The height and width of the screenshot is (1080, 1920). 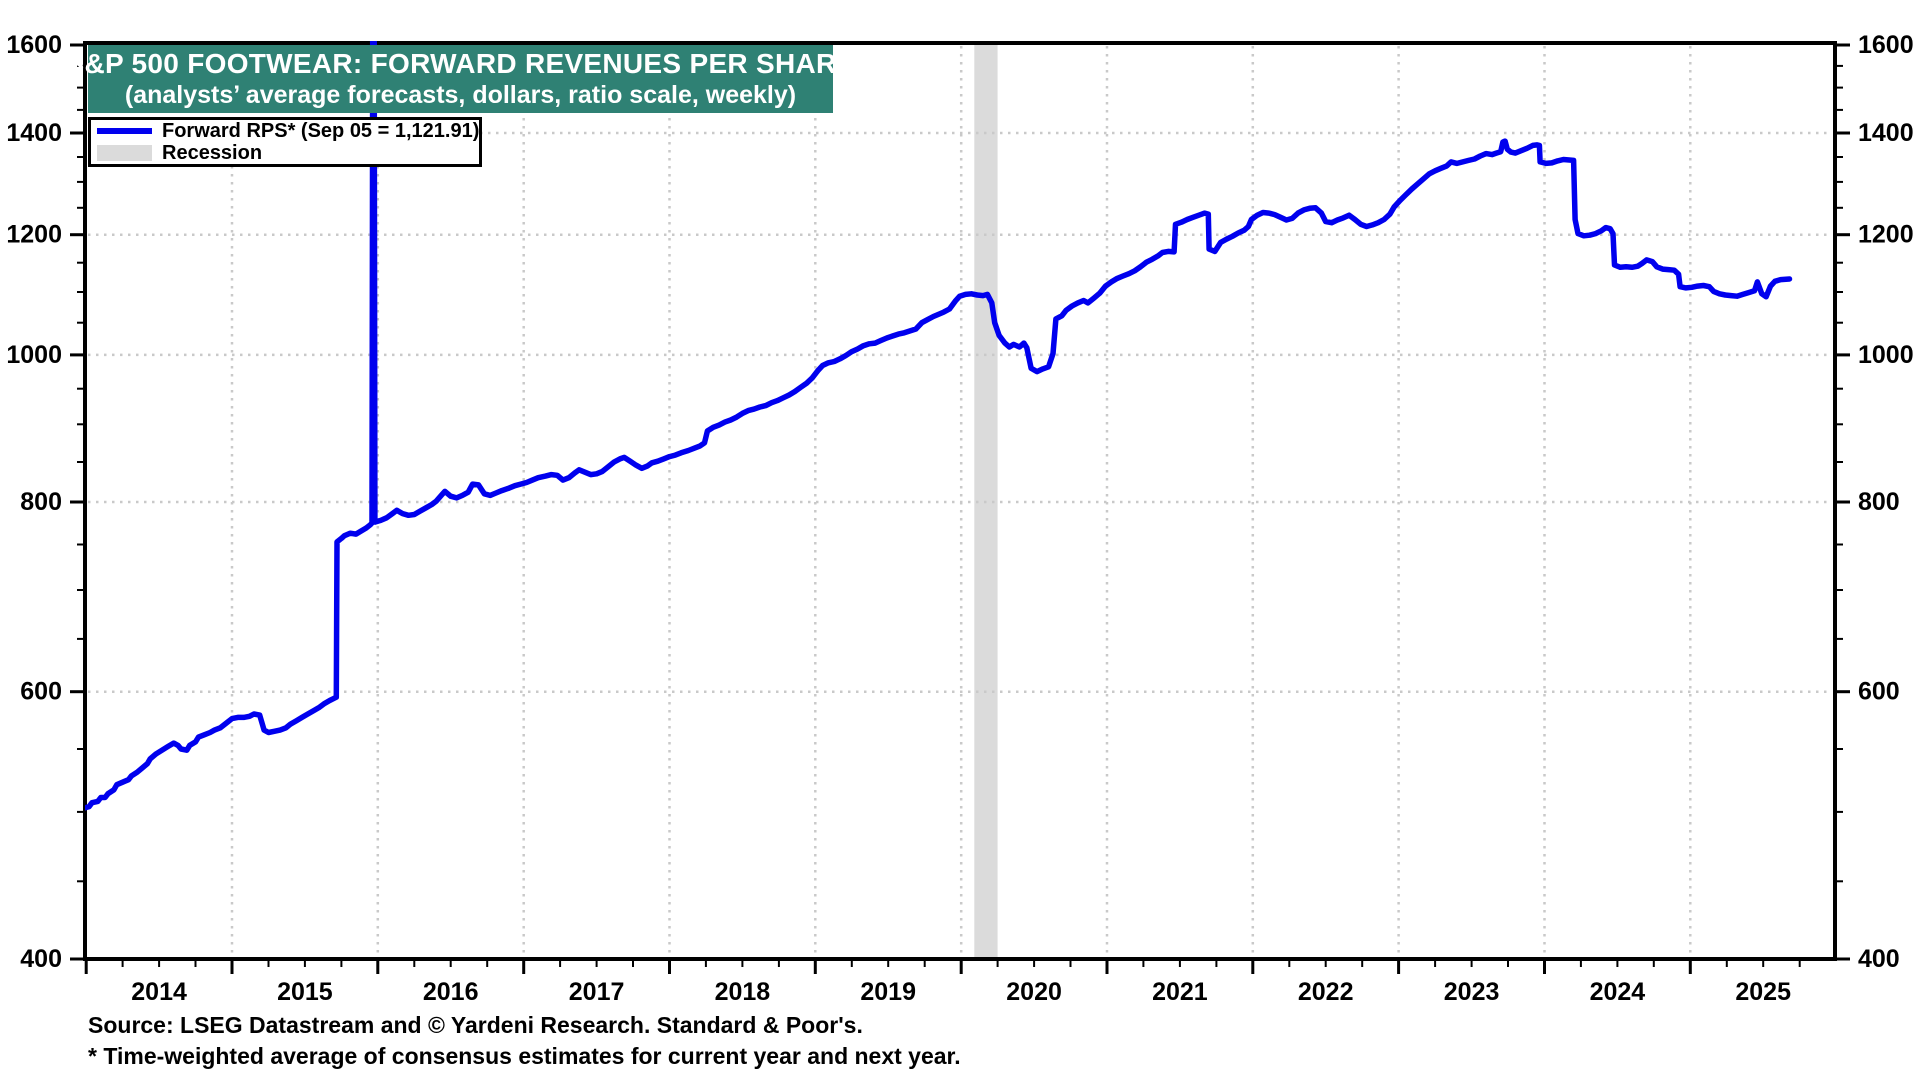 I want to click on y-axis-label-left: 1600, so click(x=34, y=45).